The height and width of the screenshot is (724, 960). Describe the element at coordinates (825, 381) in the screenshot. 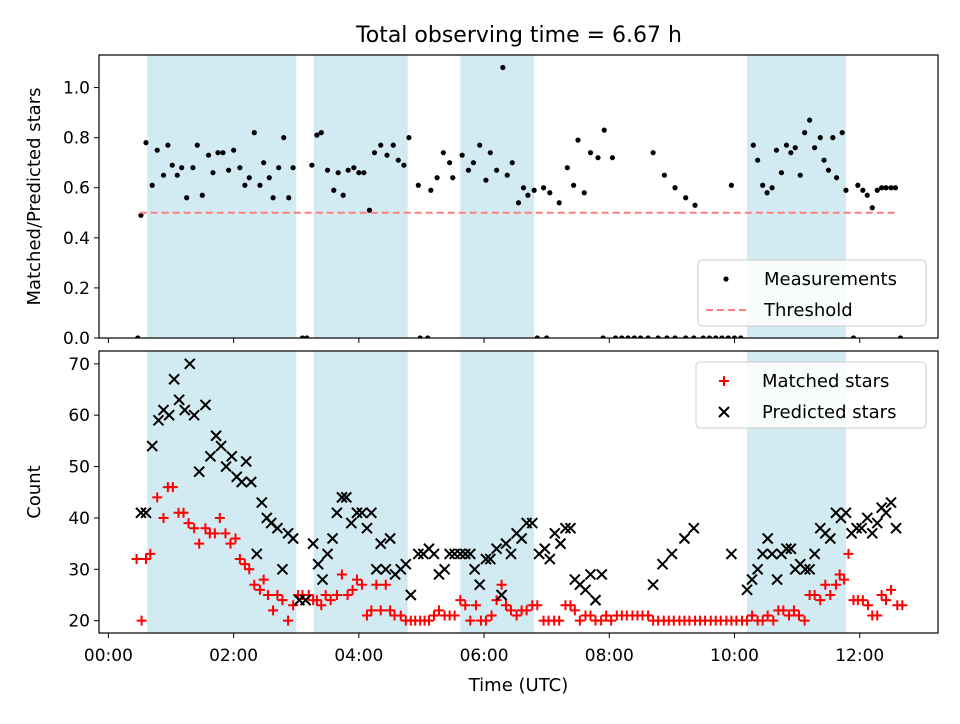

I see `legend-label: Matched stars` at that location.